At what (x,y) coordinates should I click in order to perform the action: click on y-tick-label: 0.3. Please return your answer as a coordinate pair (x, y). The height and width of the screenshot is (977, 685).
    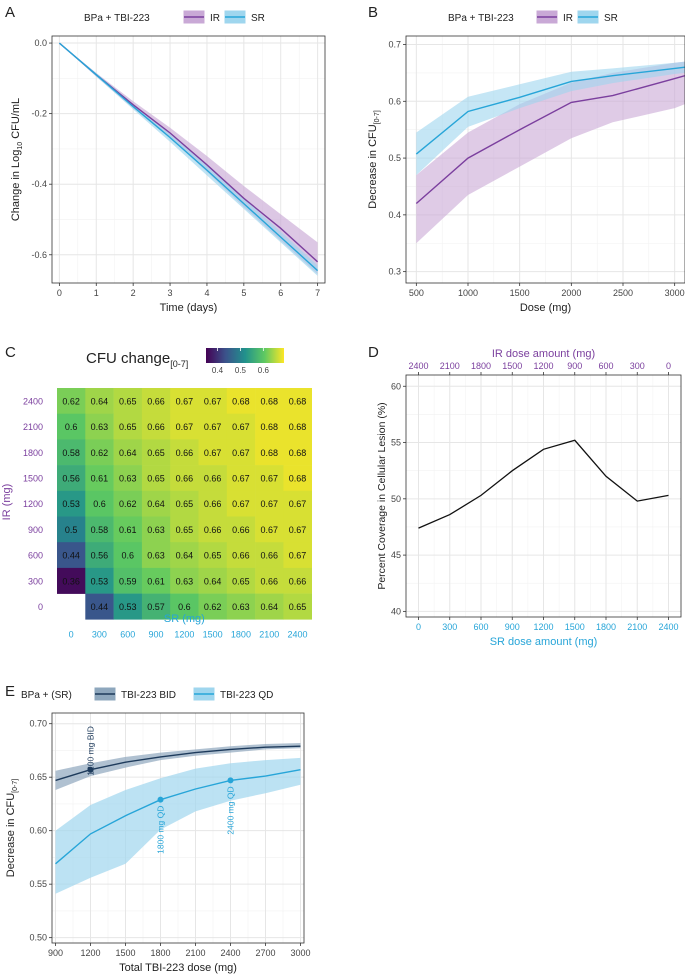
    Looking at the image, I should click on (394, 272).